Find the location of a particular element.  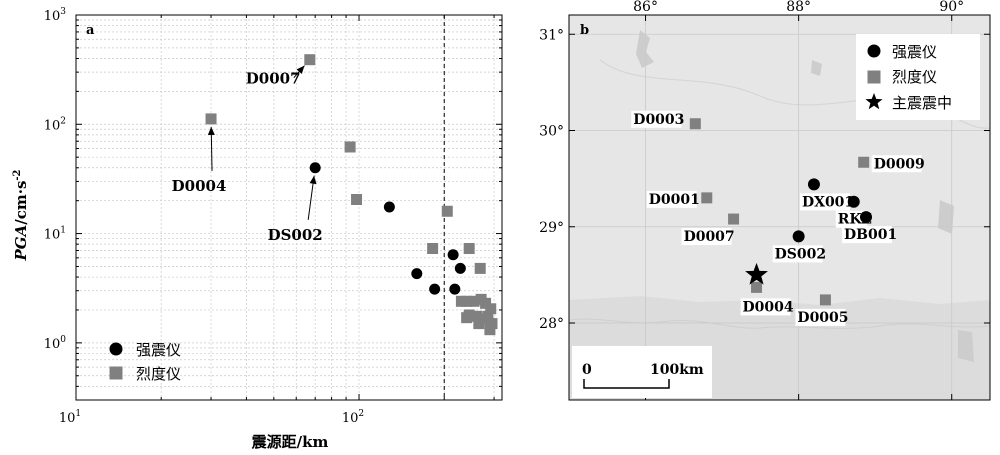

scale-bar-box is located at coordinates (642, 372).